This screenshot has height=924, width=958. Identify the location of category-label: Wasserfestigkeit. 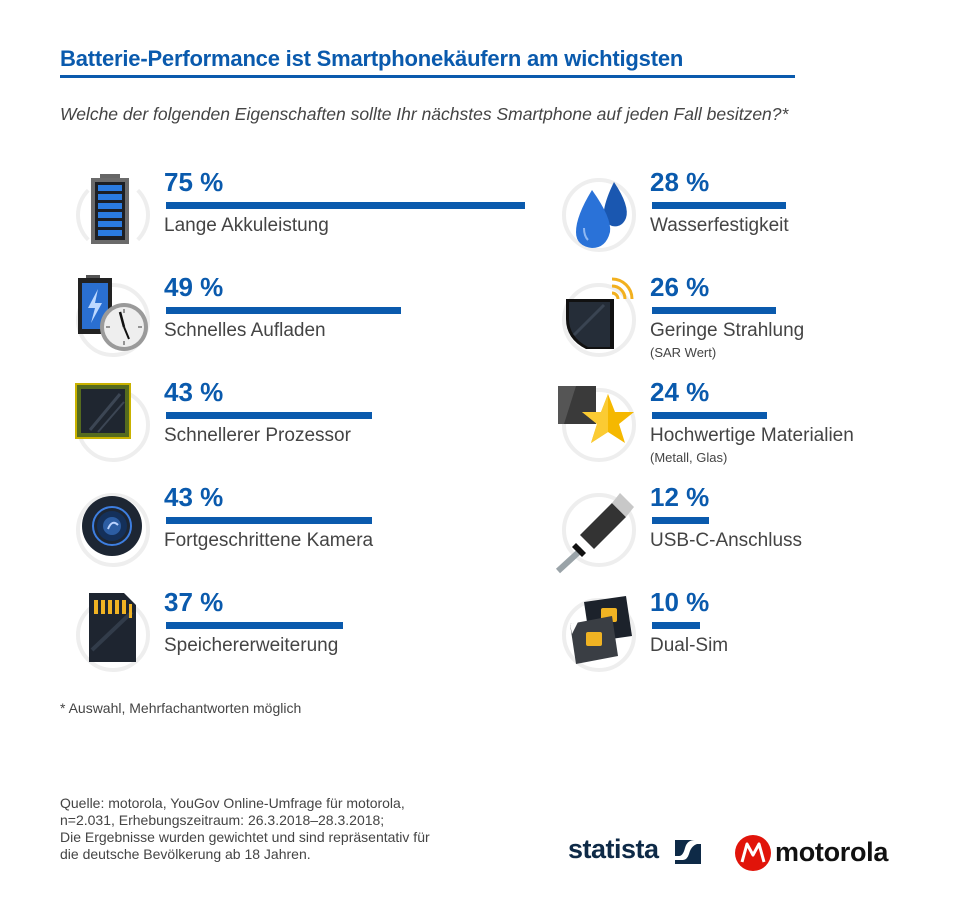
(719, 225).